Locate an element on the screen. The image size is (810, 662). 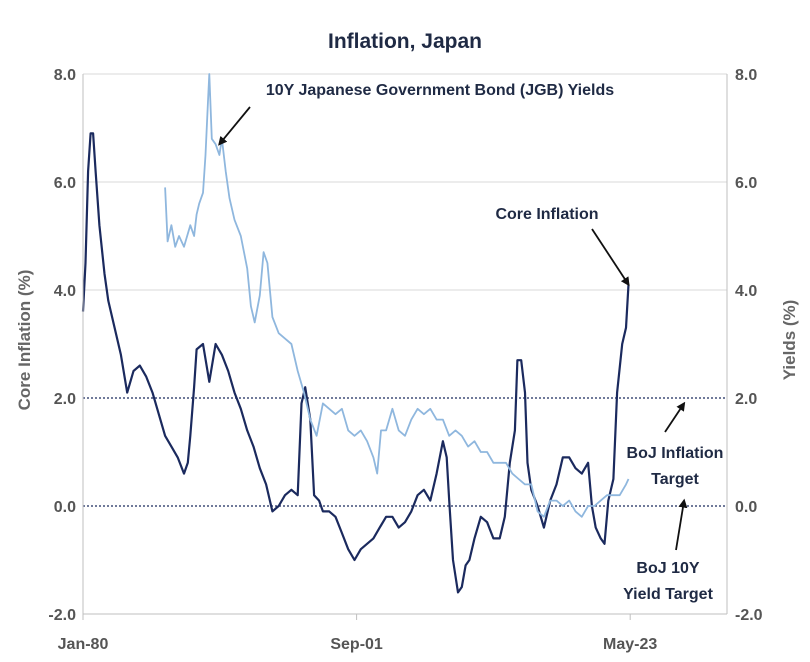
y-tick-right-0: 8.0 is located at coordinates (746, 75).